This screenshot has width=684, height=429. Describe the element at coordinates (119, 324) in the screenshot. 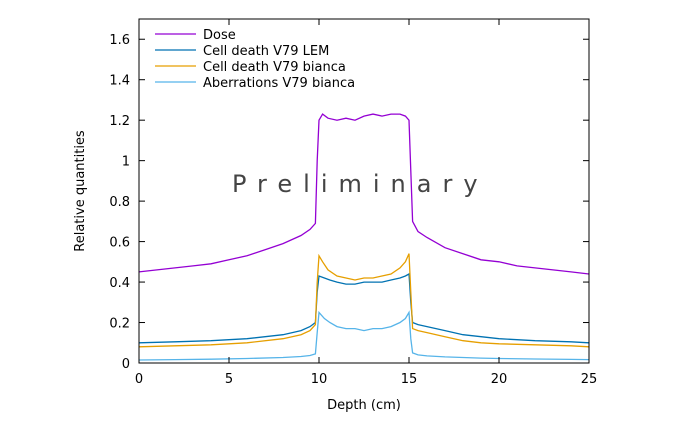

I see `y-tick-label: 0.2` at that location.